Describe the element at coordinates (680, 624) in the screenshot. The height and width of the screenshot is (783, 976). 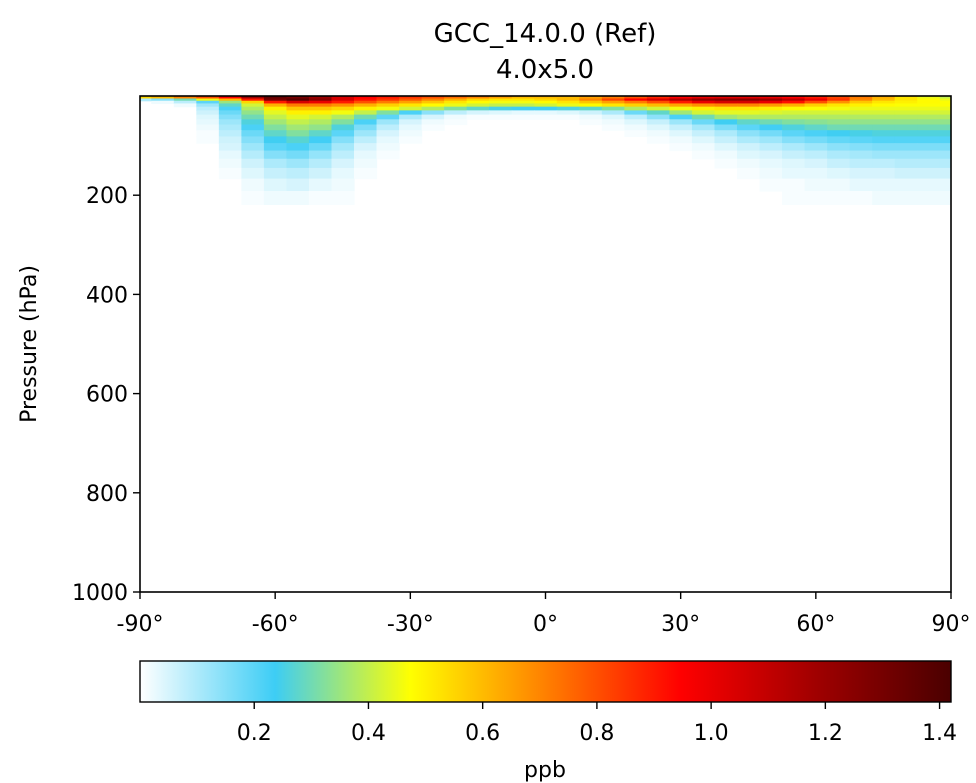
I see `x-tick-label: 30°` at that location.